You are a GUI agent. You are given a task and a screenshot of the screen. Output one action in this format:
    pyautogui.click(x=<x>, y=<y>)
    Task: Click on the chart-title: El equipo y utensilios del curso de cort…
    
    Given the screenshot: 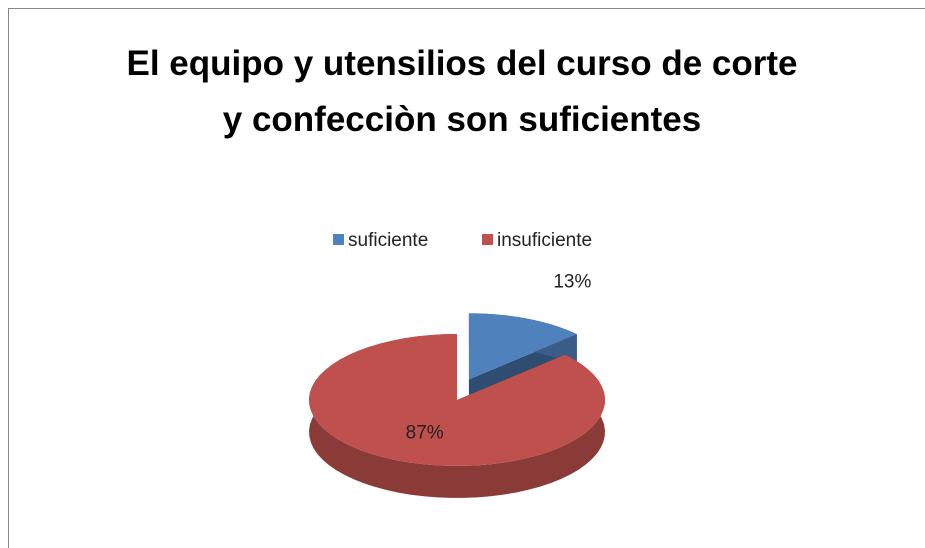 What is the action you would take?
    pyautogui.click(x=462, y=91)
    